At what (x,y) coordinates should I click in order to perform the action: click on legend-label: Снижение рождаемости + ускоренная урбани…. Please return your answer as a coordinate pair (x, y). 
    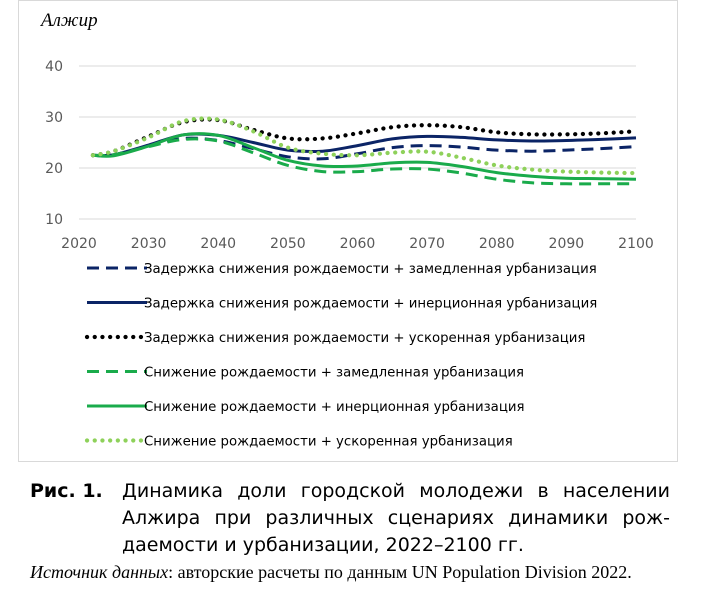
    Looking at the image, I should click on (328, 442).